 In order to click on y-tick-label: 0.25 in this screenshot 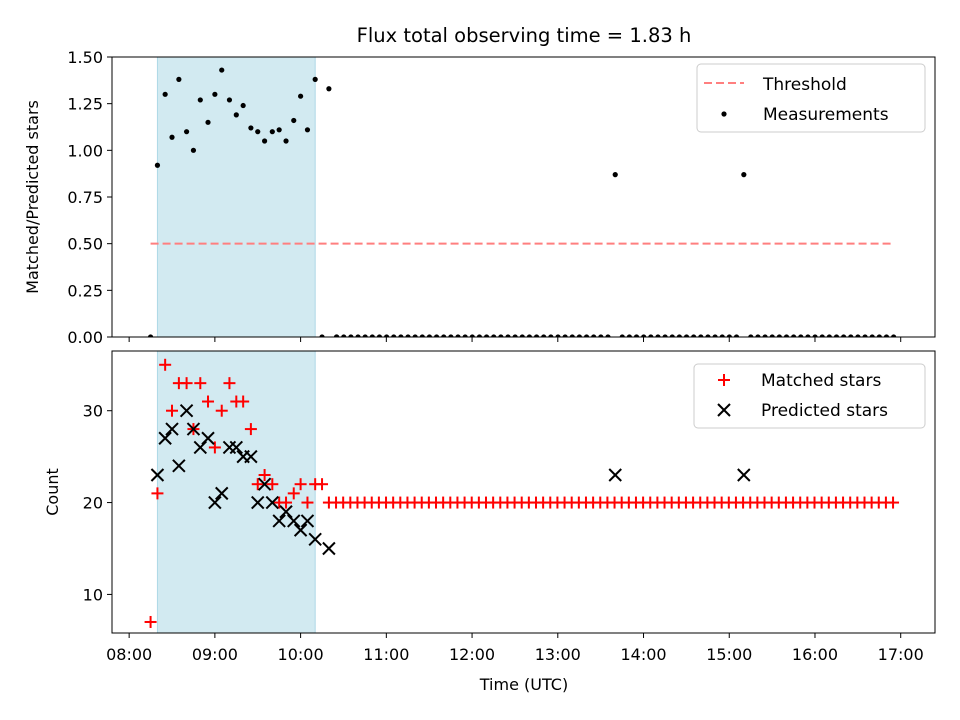, I will do `click(85, 290)`.